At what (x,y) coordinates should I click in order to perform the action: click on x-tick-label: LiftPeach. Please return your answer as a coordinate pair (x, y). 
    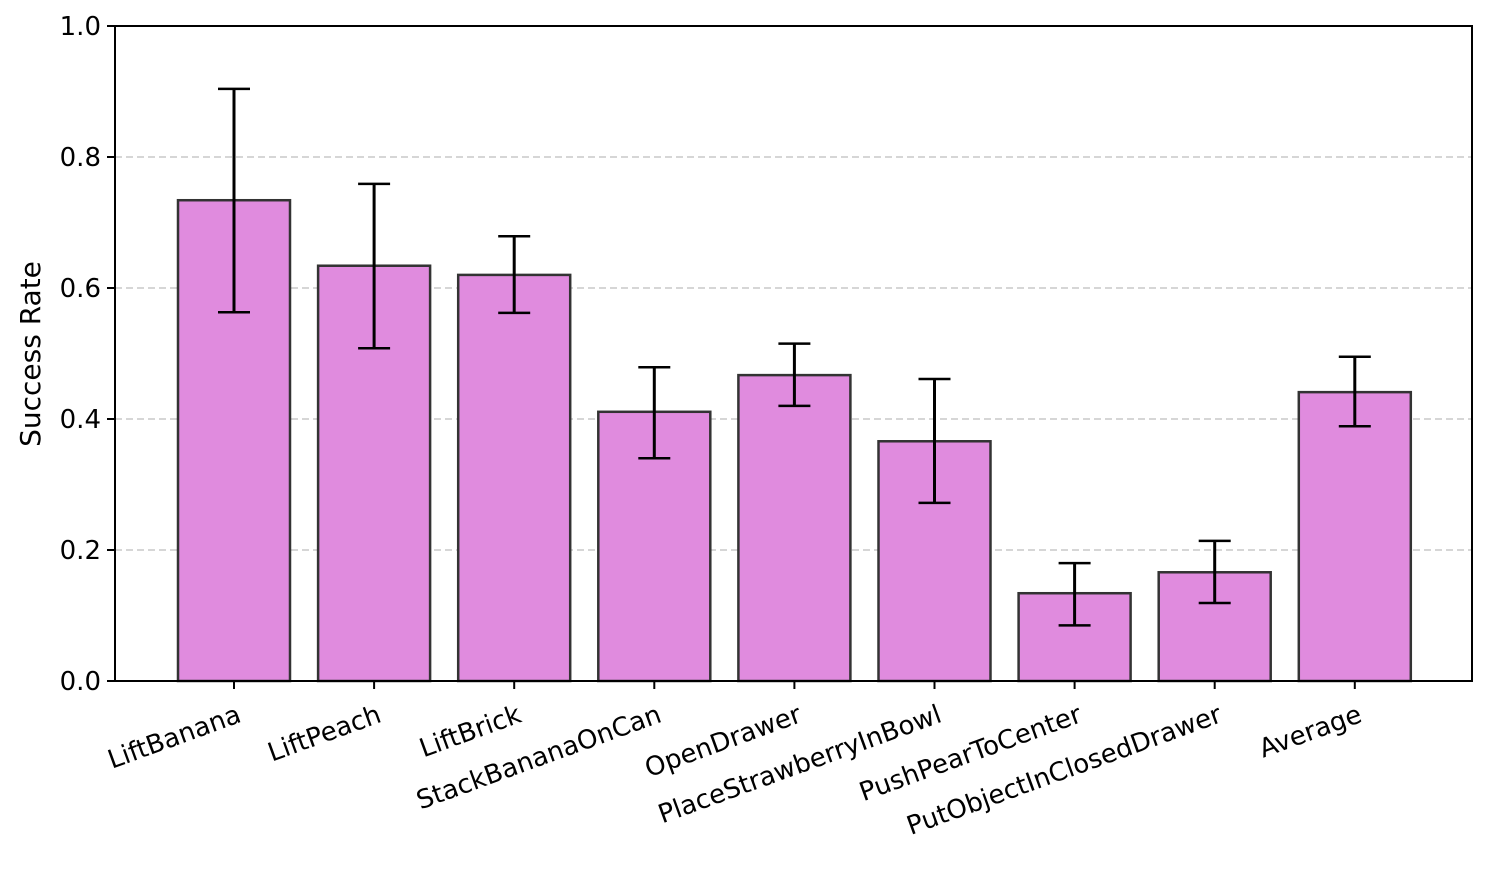
    Looking at the image, I should click on (324, 734).